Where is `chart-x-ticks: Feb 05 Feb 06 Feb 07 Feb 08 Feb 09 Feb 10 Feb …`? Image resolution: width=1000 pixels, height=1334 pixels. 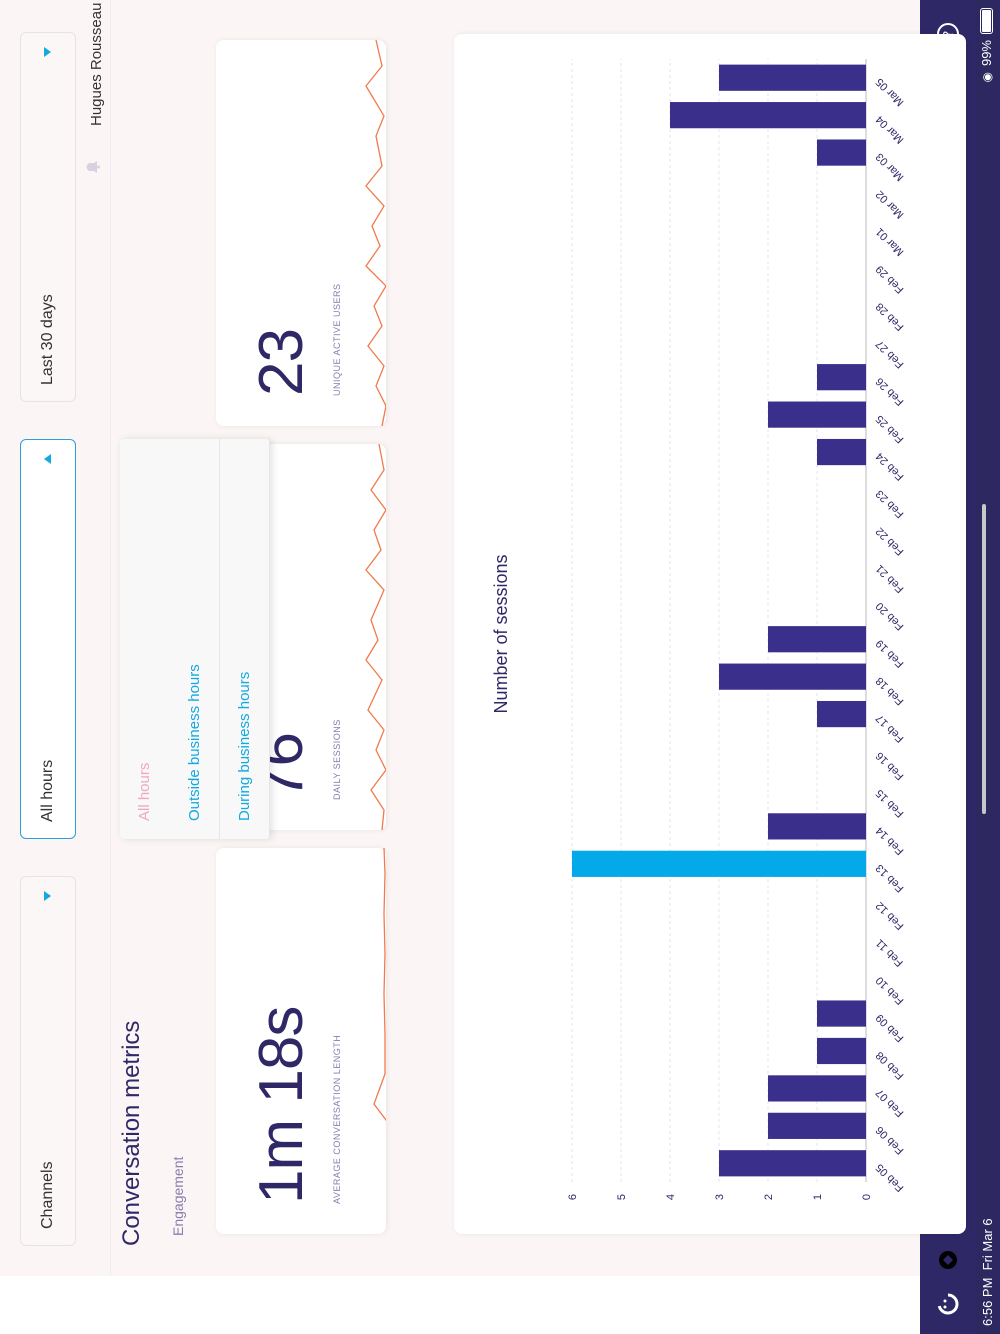 chart-x-ticks: Feb 05 Feb 06 Feb 07 Feb 08 Feb 09 Feb 10 Feb … is located at coordinates (890, 635).